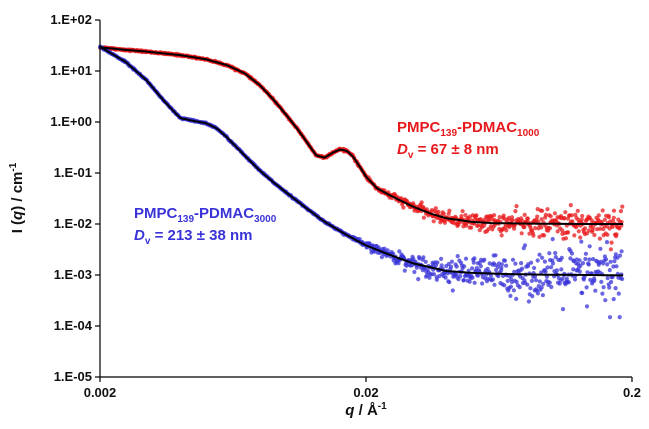  What do you see at coordinates (205, 215) in the screenshot?
I see `annotation-blue-name: PMPC139-PDMAC3000` at bounding box center [205, 215].